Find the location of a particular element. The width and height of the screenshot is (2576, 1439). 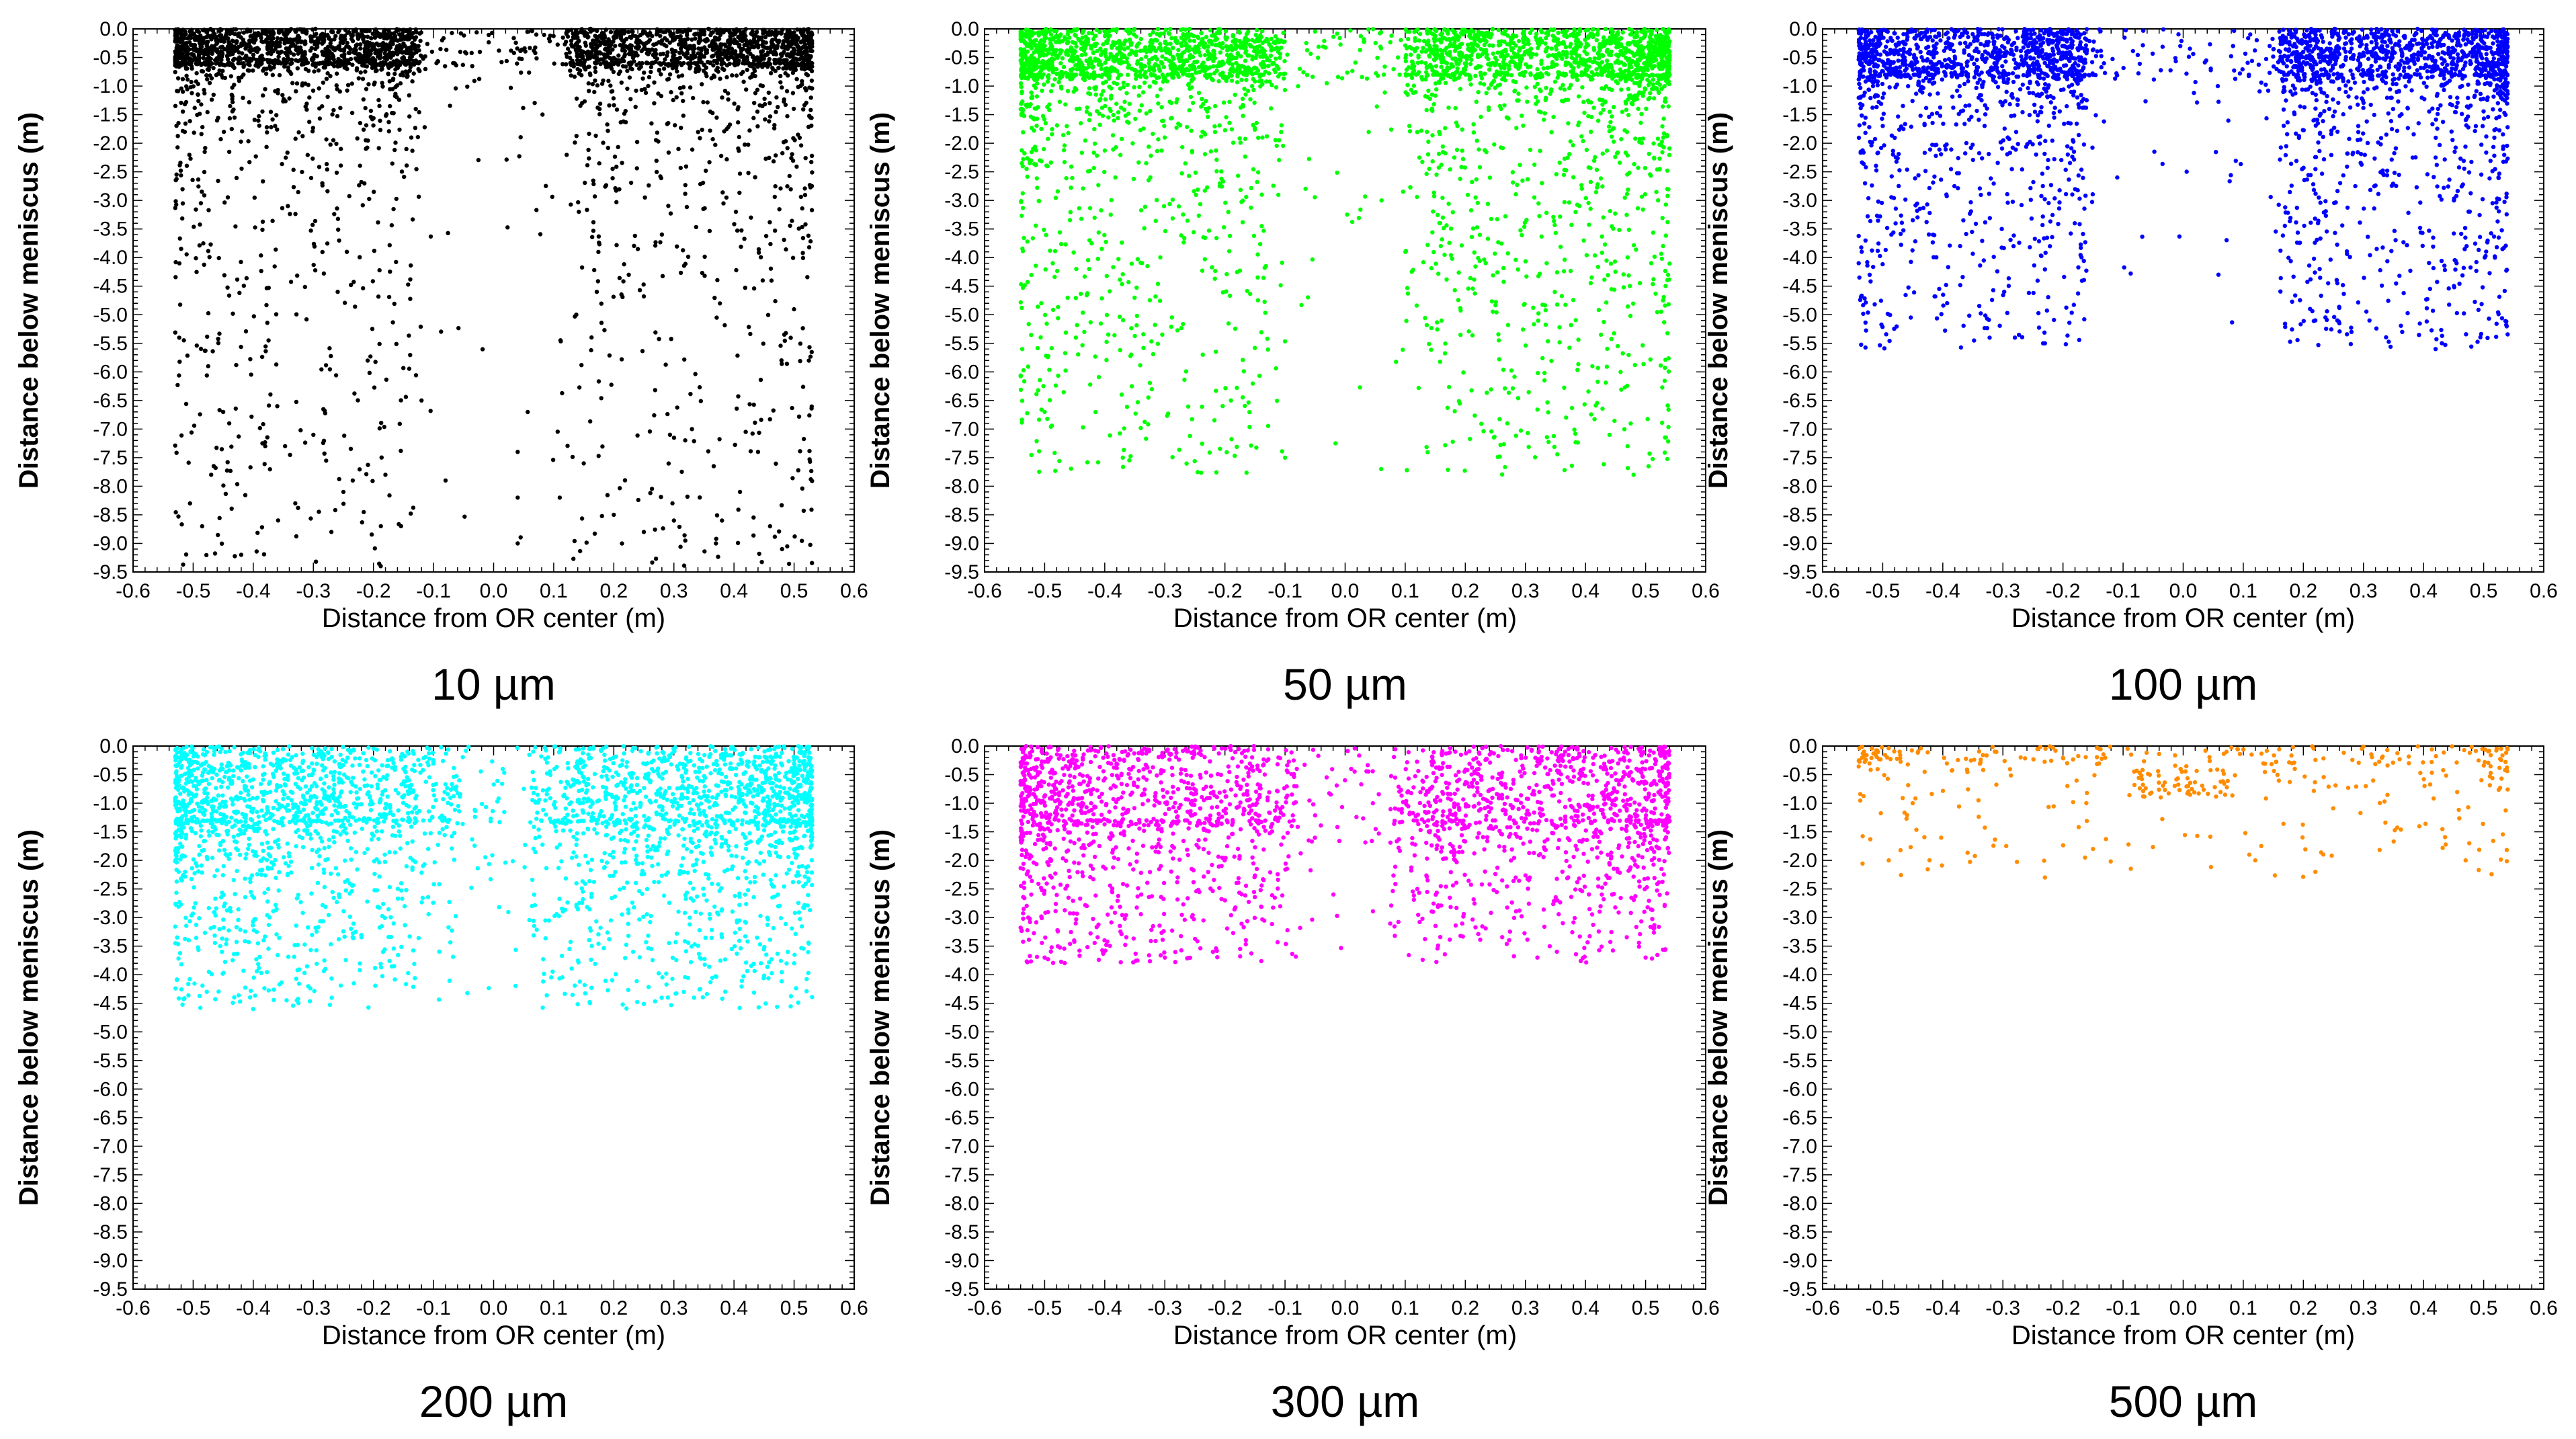

x-tick-label: 0.1 is located at coordinates (554, 591).